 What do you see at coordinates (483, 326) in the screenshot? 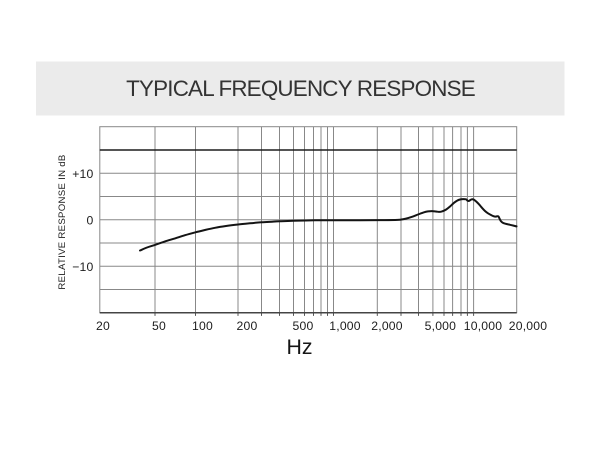
I see `svg-text: 10,000` at bounding box center [483, 326].